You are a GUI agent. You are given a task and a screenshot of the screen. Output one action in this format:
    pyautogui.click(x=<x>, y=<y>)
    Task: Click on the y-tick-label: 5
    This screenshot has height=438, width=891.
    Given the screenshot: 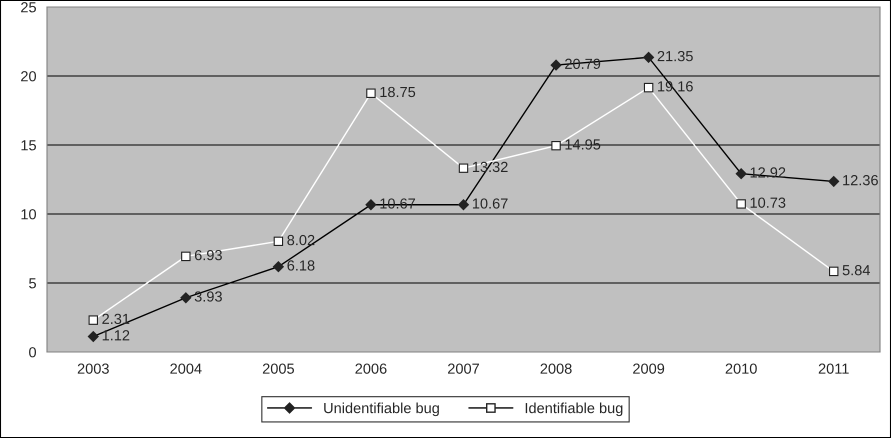 What is the action you would take?
    pyautogui.click(x=32, y=283)
    